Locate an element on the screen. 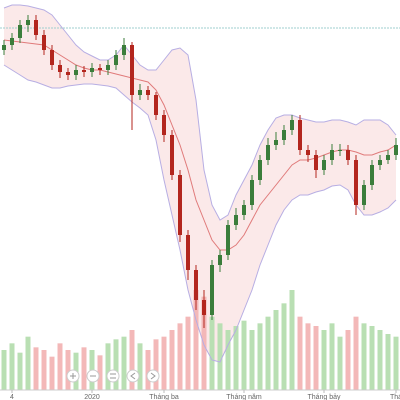  zoom-controls is located at coordinates (113, 376).